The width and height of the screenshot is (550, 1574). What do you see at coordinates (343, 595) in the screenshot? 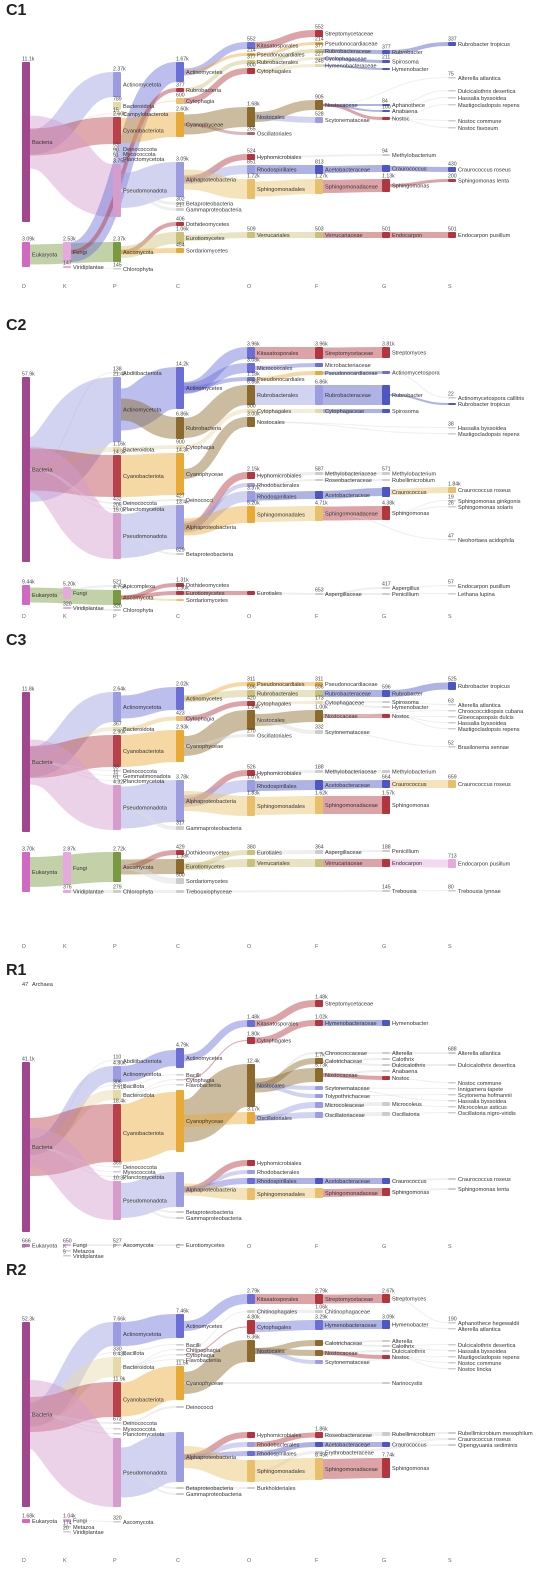
I see `node-label: Aspergillaceae` at bounding box center [343, 595].